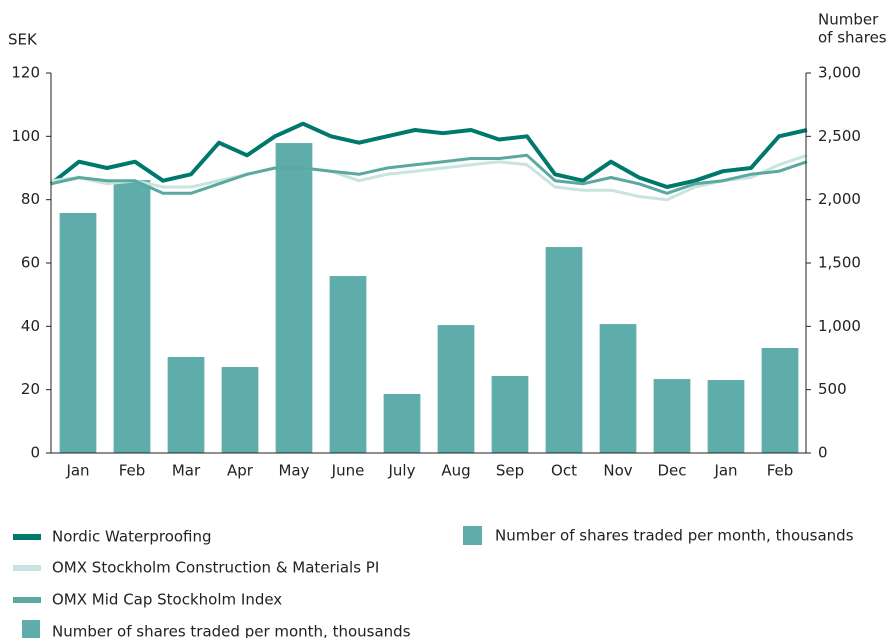  Describe the element at coordinates (186, 471) in the screenshot. I see `x-tick-label: Mar` at that location.